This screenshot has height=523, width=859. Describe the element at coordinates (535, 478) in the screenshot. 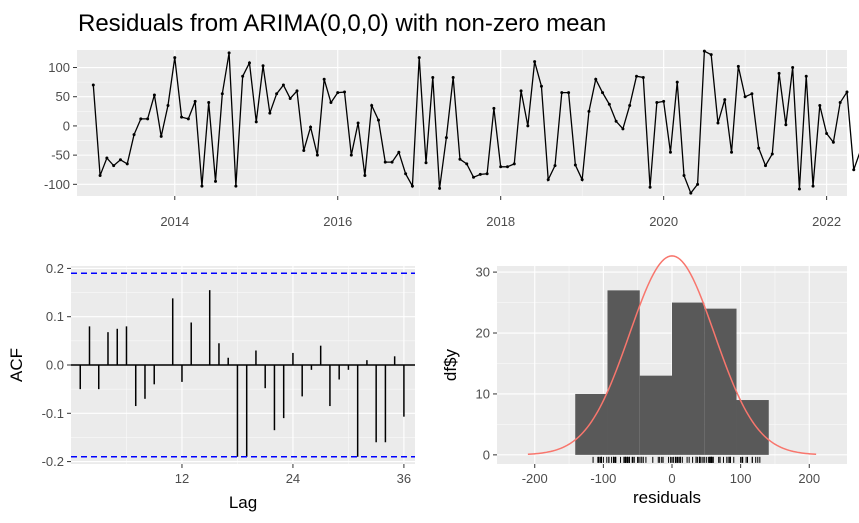

I see `x-tick-label: -200` at that location.